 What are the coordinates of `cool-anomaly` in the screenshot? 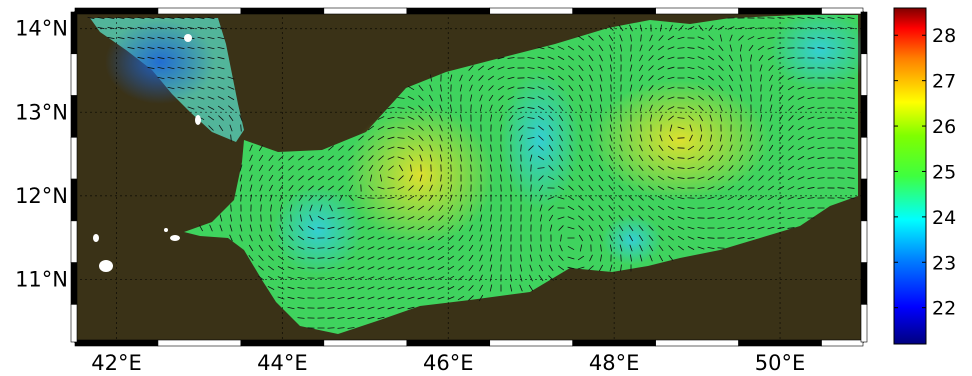 It's located at (540, 140).